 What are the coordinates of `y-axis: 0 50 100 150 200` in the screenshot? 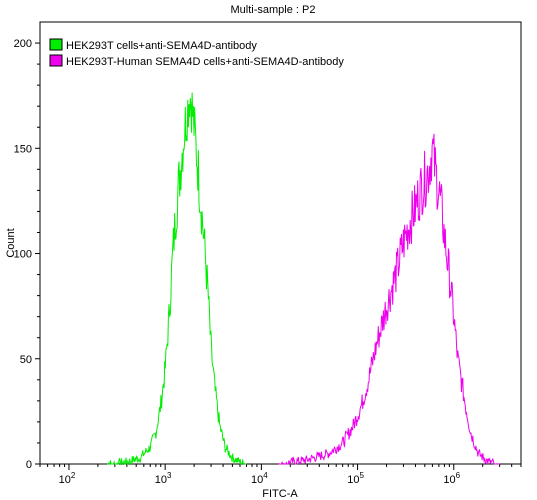 It's located at (27, 254).